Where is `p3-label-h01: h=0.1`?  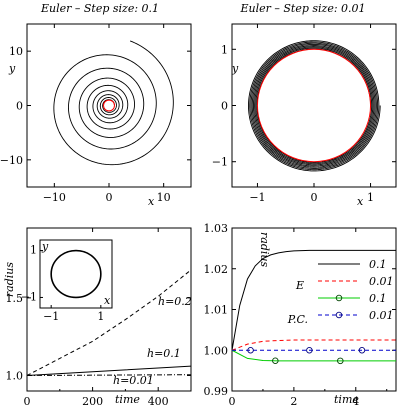 p3-label-h01: h=0.1 is located at coordinates (164, 353).